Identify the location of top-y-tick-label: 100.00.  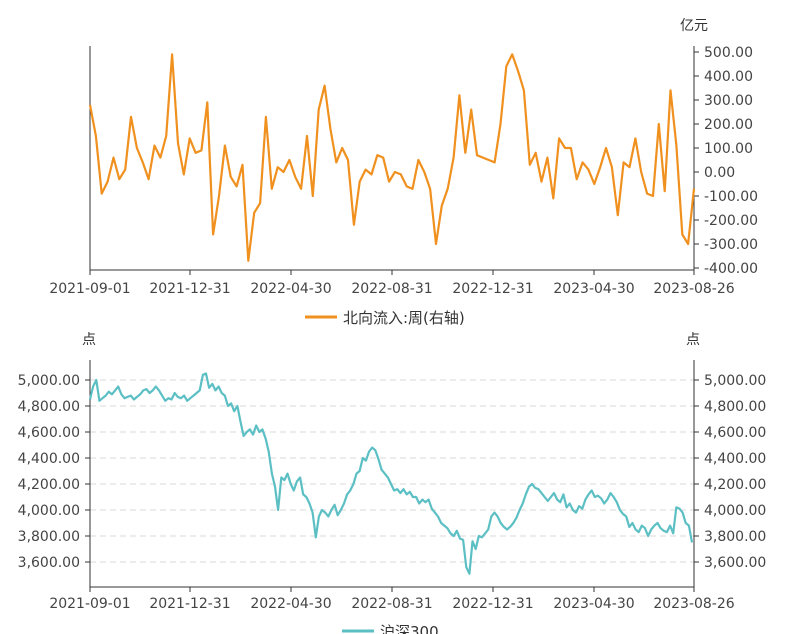
(728, 149).